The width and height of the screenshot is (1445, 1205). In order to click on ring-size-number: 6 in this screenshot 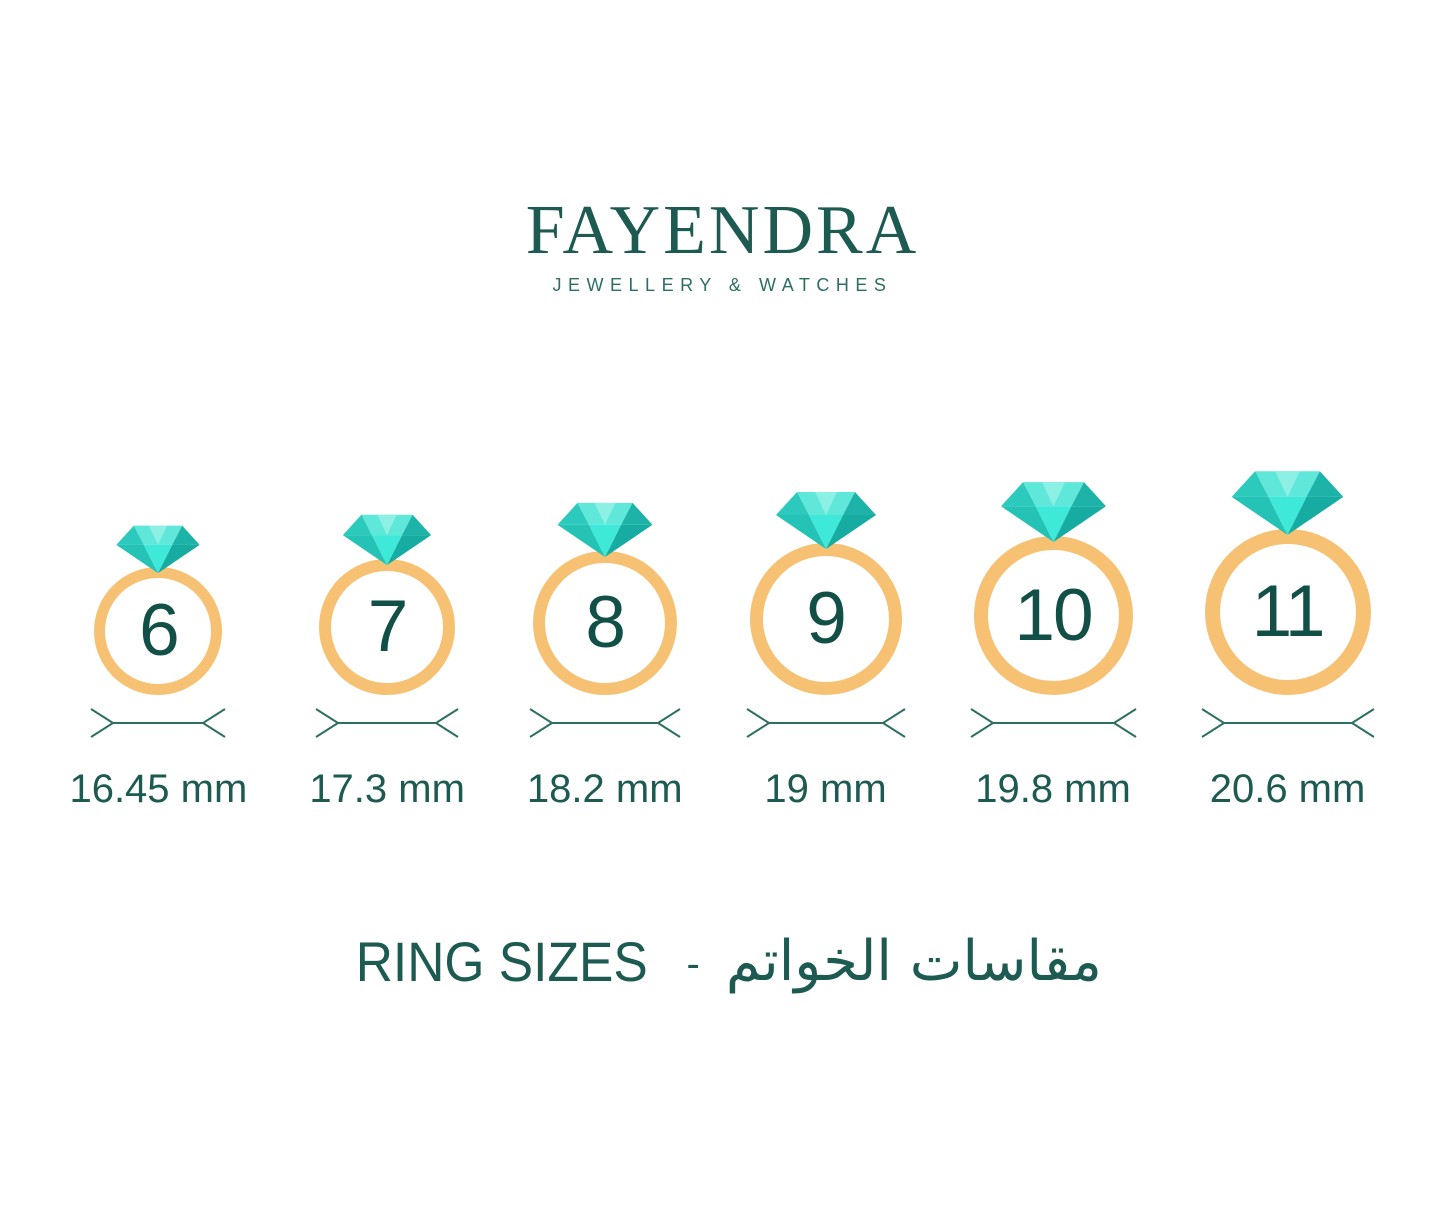, I will do `click(159, 631)`.